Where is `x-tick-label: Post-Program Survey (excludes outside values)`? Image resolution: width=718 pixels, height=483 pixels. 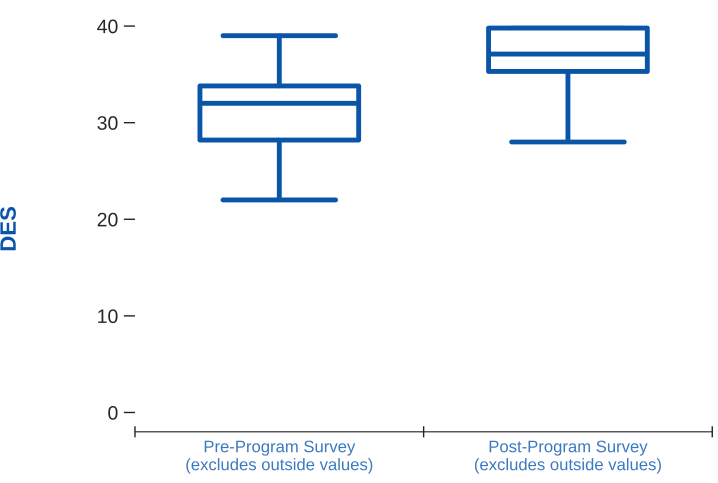
x-tick-label: Post-Program Survey (excludes outside values) is located at coordinates (567, 457).